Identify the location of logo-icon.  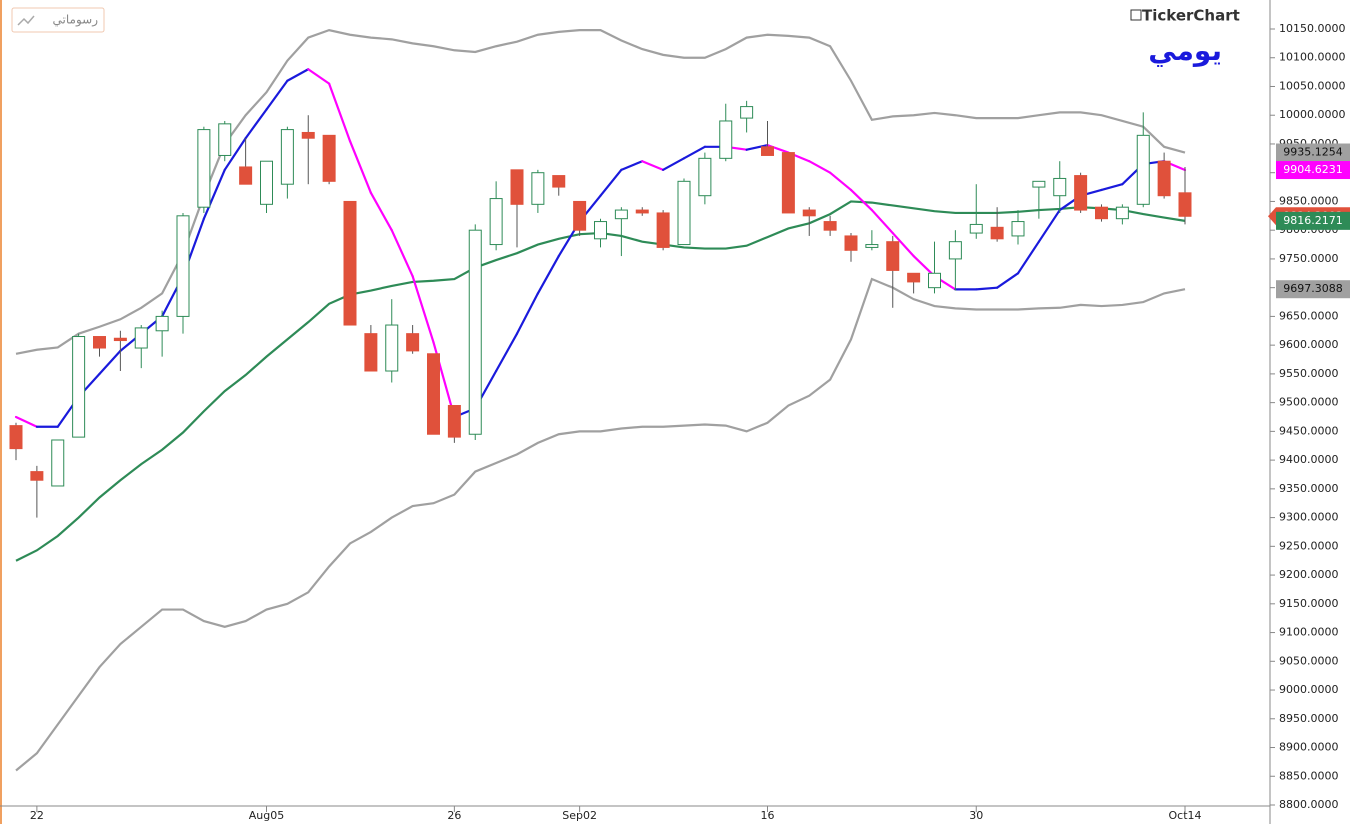
(1136, 15).